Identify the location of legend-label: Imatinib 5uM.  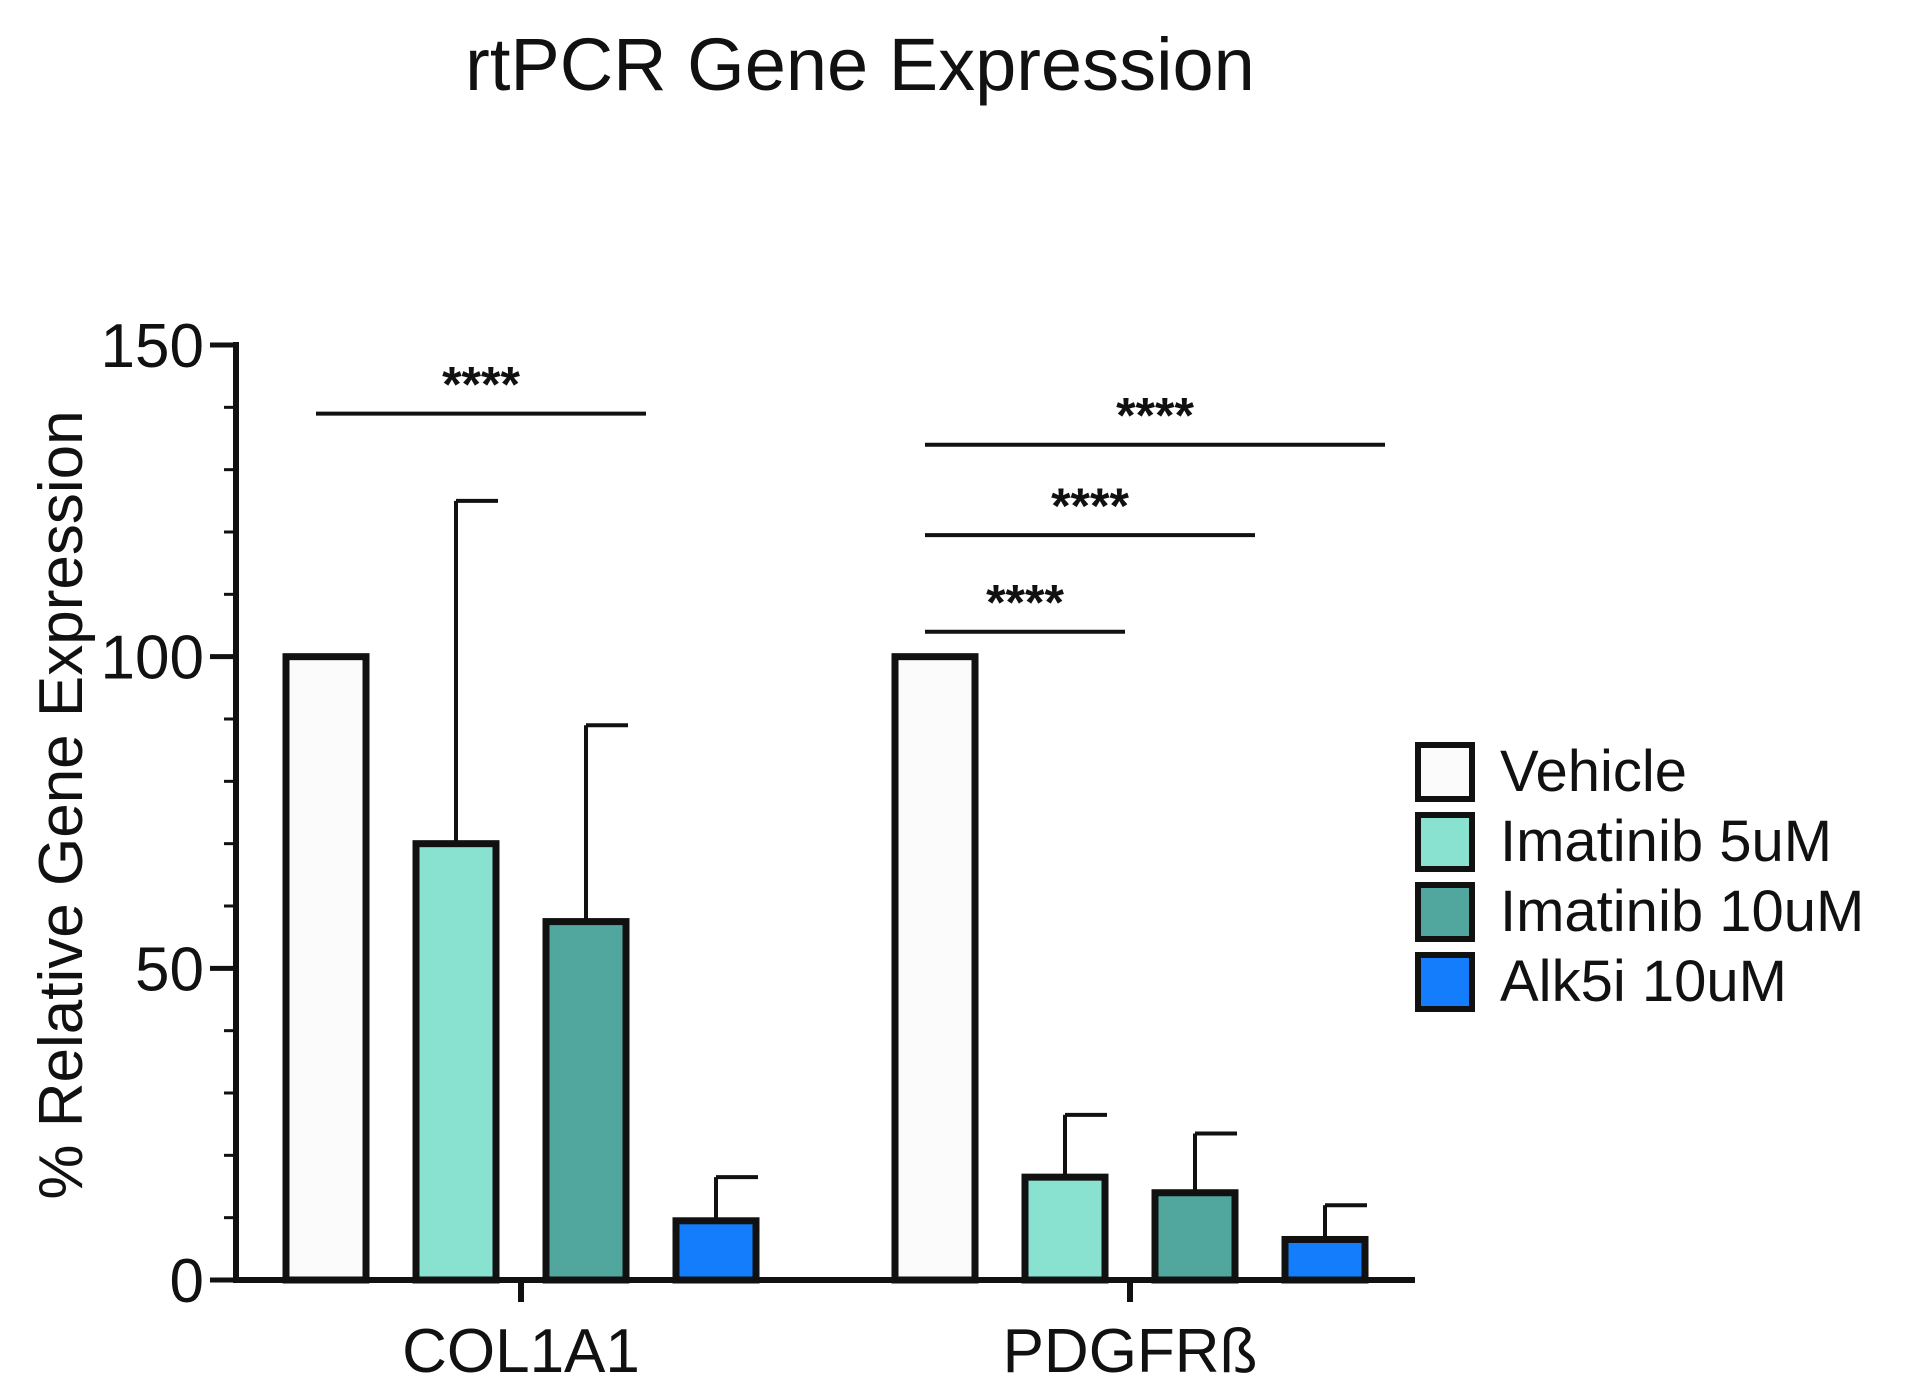
(1666, 841).